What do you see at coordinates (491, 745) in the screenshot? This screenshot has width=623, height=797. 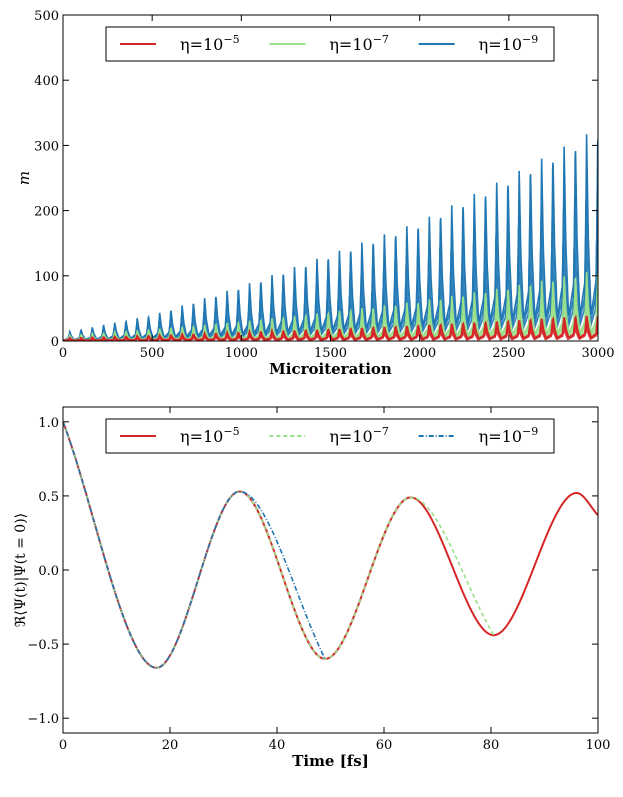 I see `bottom-x-tick-label: 80` at bounding box center [491, 745].